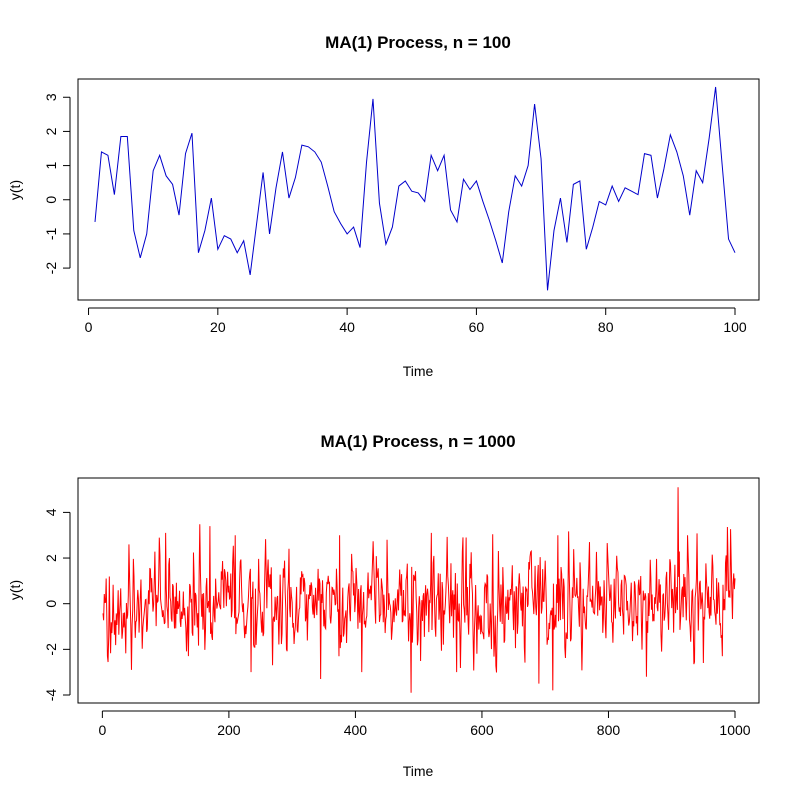  I want to click on y-axis: -4 -2 0 2 4, so click(57, 605).